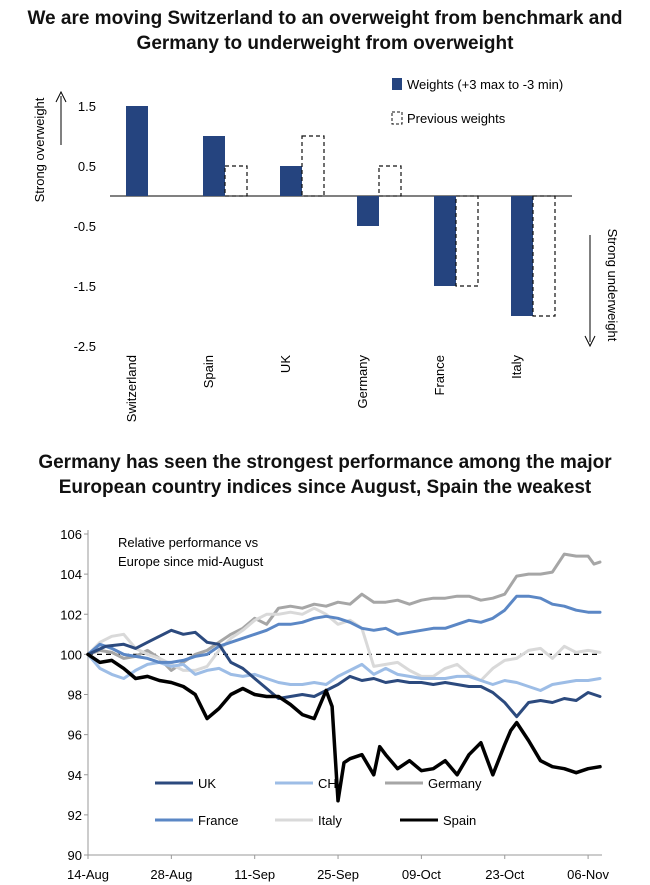  Describe the element at coordinates (612, 285) in the screenshot. I see `strong-underweight-label: Strong underweight` at that location.